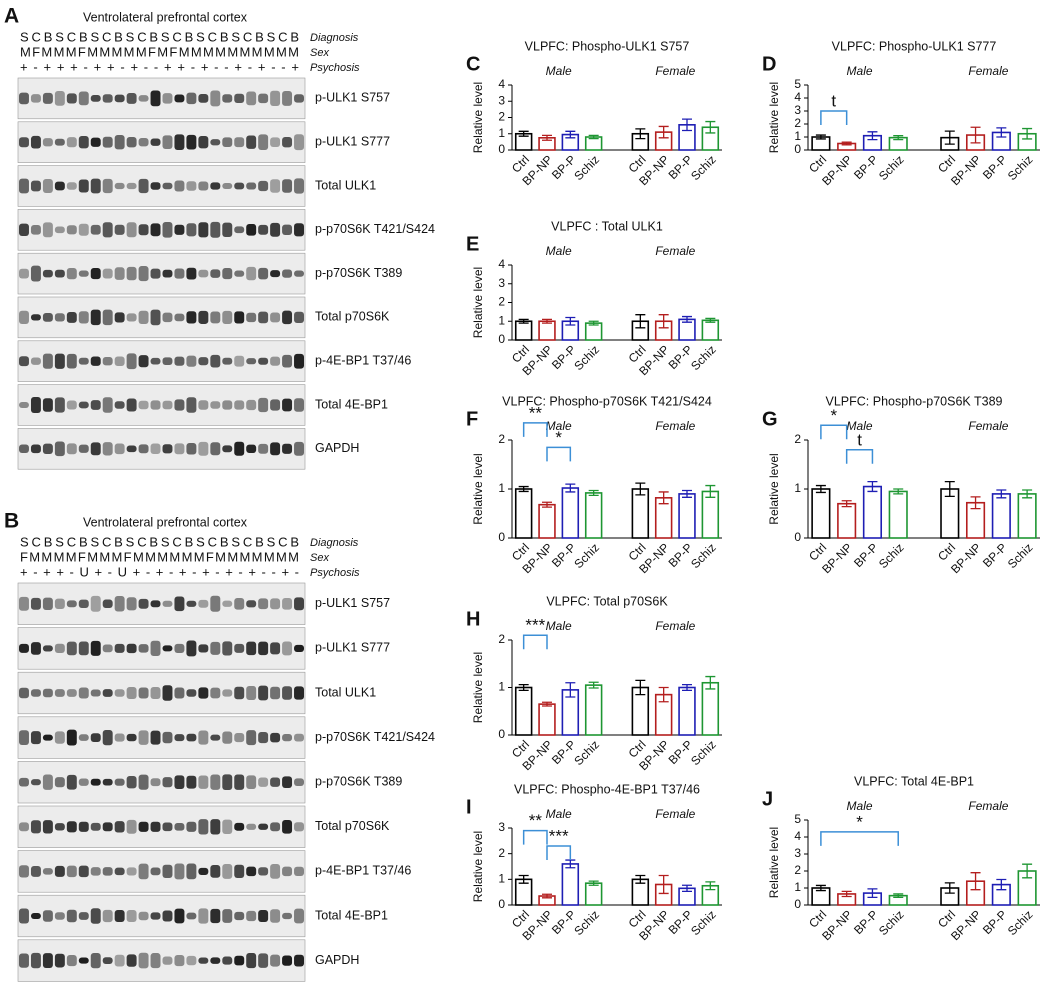 This screenshot has height=990, width=1050. I want to click on y-tick-label: 3, so click(501, 827).